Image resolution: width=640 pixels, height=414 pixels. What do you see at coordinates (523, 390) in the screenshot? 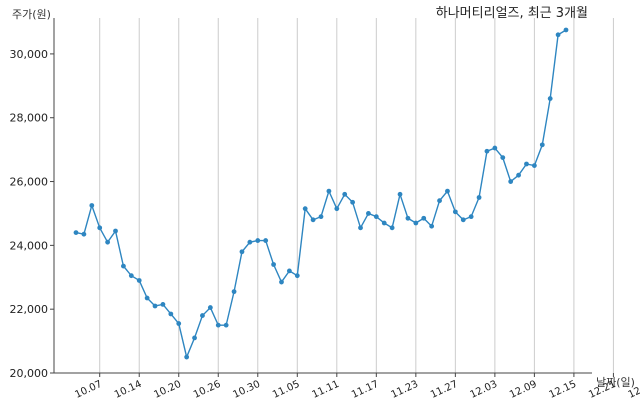
I see `x-tick-label: 12.09` at bounding box center [523, 390].